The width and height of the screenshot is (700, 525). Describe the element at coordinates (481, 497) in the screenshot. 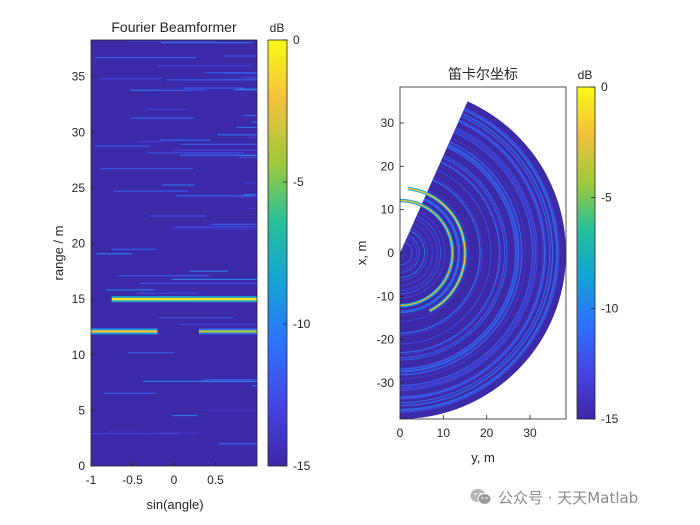

I see `wechat-icon` at that location.